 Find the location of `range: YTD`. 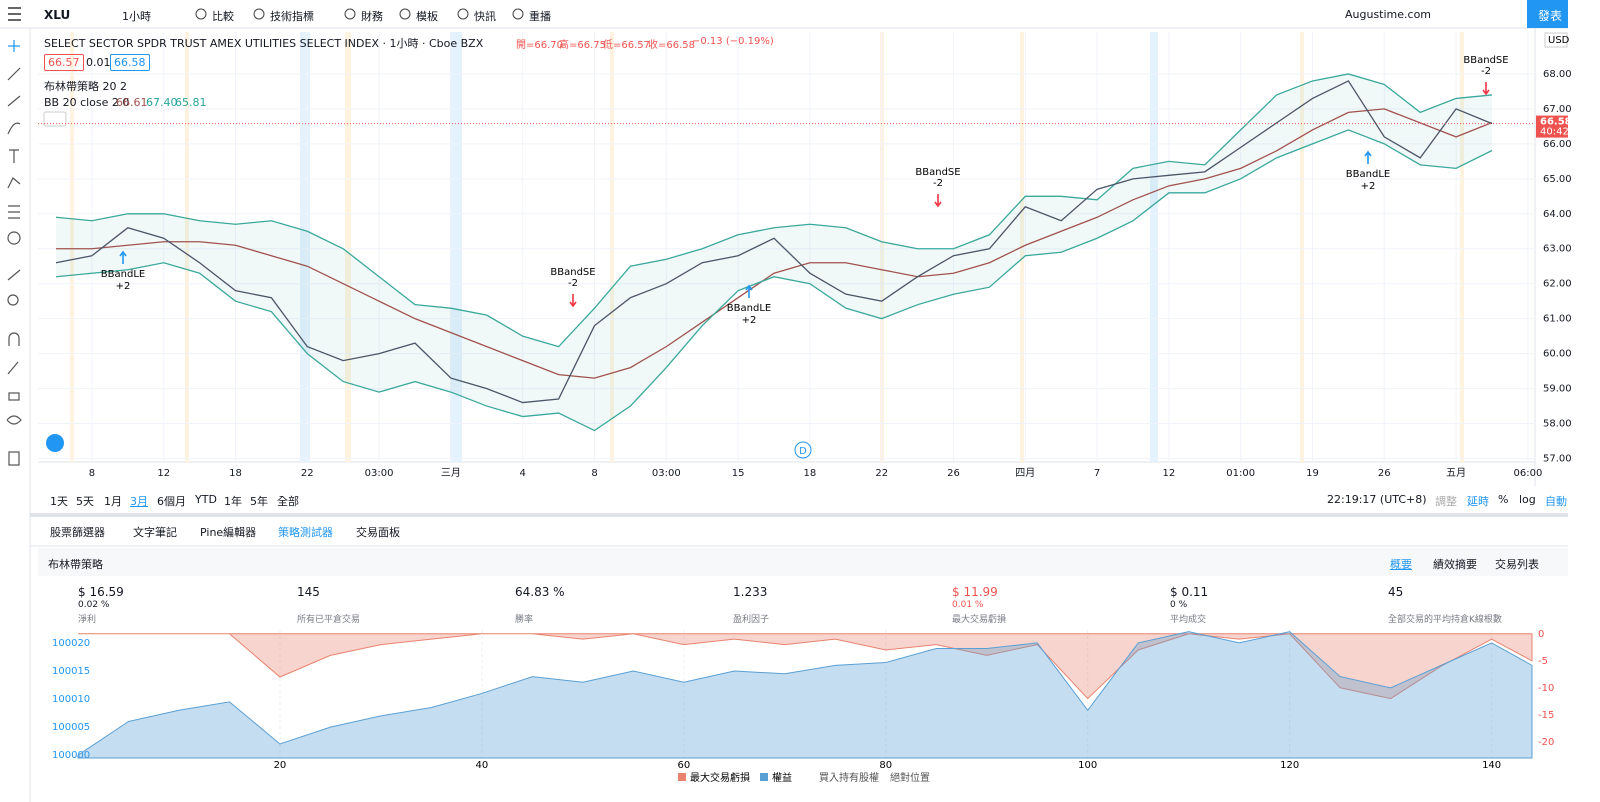

range: YTD is located at coordinates (206, 499).